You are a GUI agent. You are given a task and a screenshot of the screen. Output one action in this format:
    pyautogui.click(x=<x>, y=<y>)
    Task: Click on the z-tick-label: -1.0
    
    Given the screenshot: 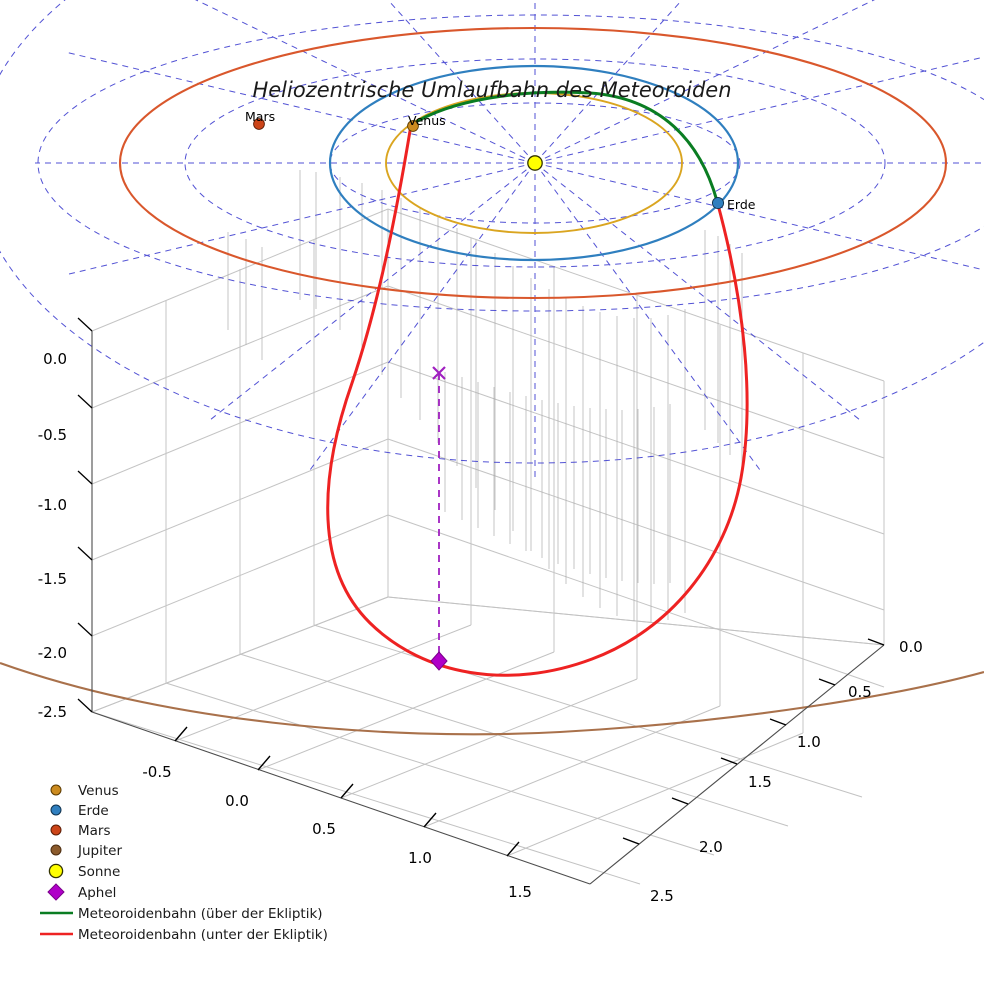 What is the action you would take?
    pyautogui.click(x=52, y=505)
    